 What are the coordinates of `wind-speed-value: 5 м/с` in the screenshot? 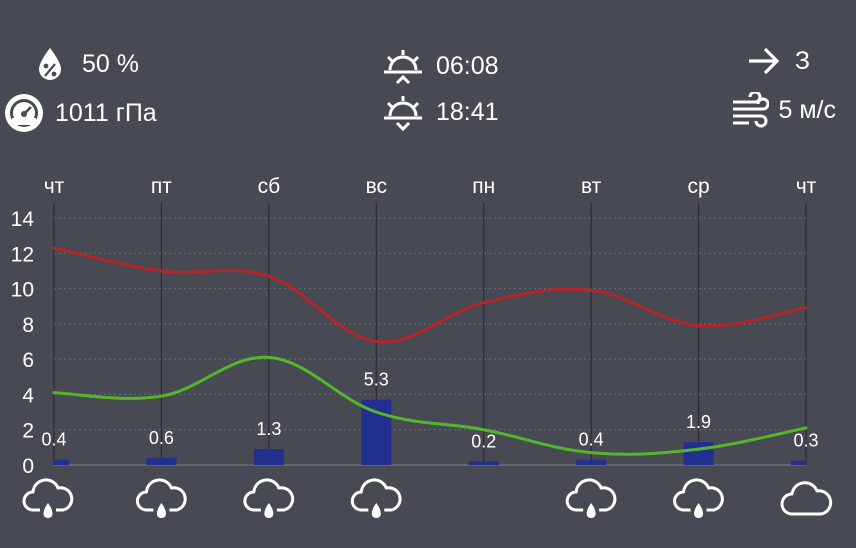 It's located at (807, 109).